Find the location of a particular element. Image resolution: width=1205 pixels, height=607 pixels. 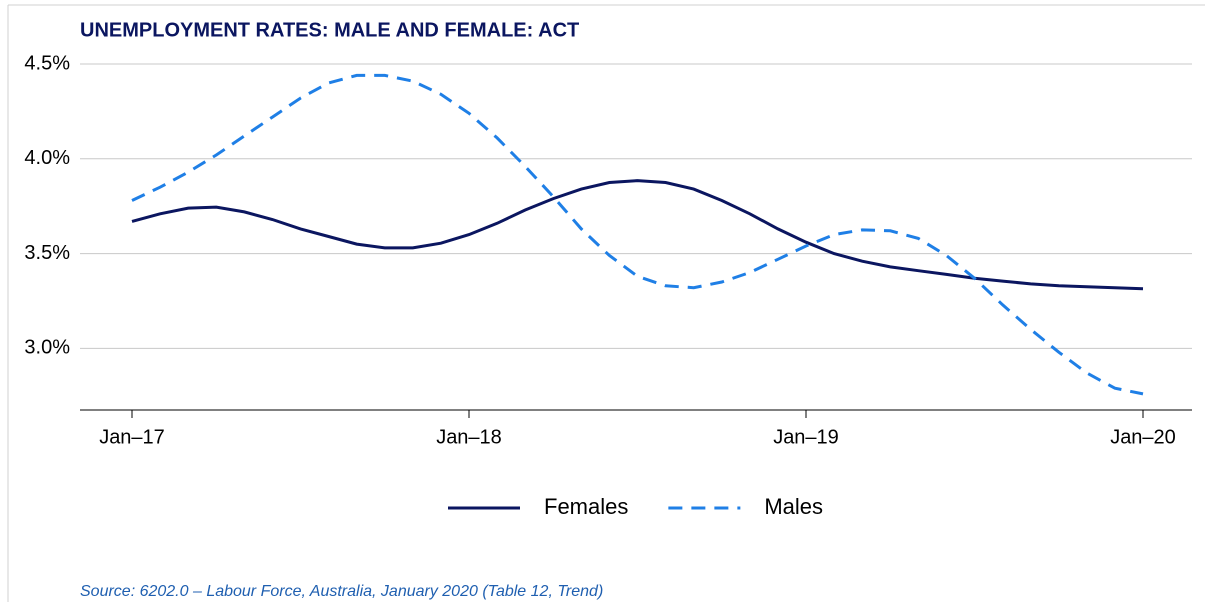

y-tick-label: 4.5% is located at coordinates (47, 63).